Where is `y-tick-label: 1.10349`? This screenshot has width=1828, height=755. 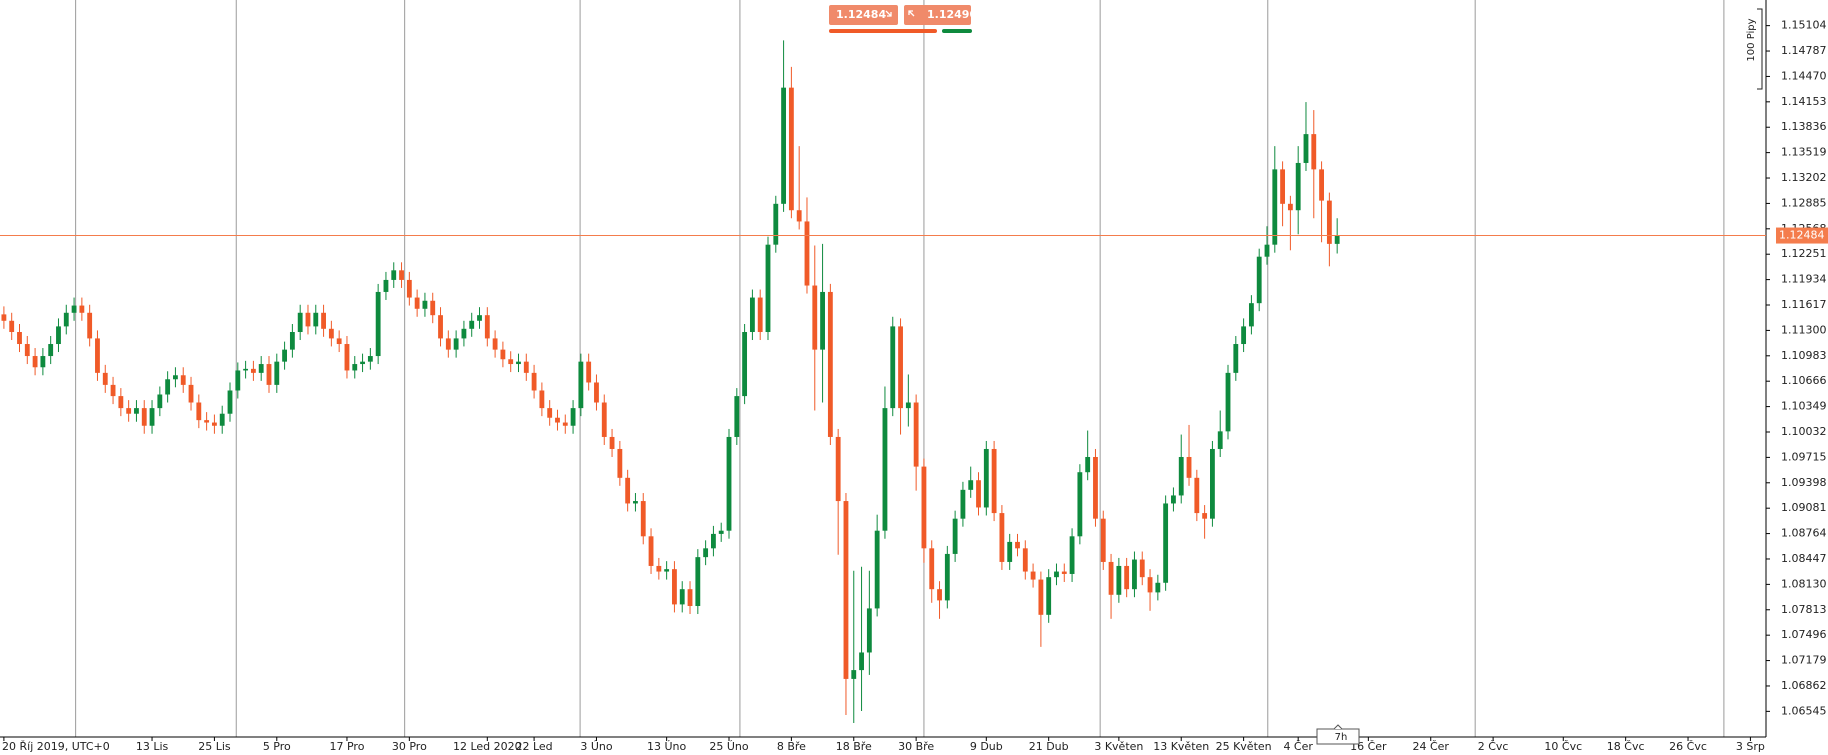 y-tick-label: 1.10349 is located at coordinates (1804, 406).